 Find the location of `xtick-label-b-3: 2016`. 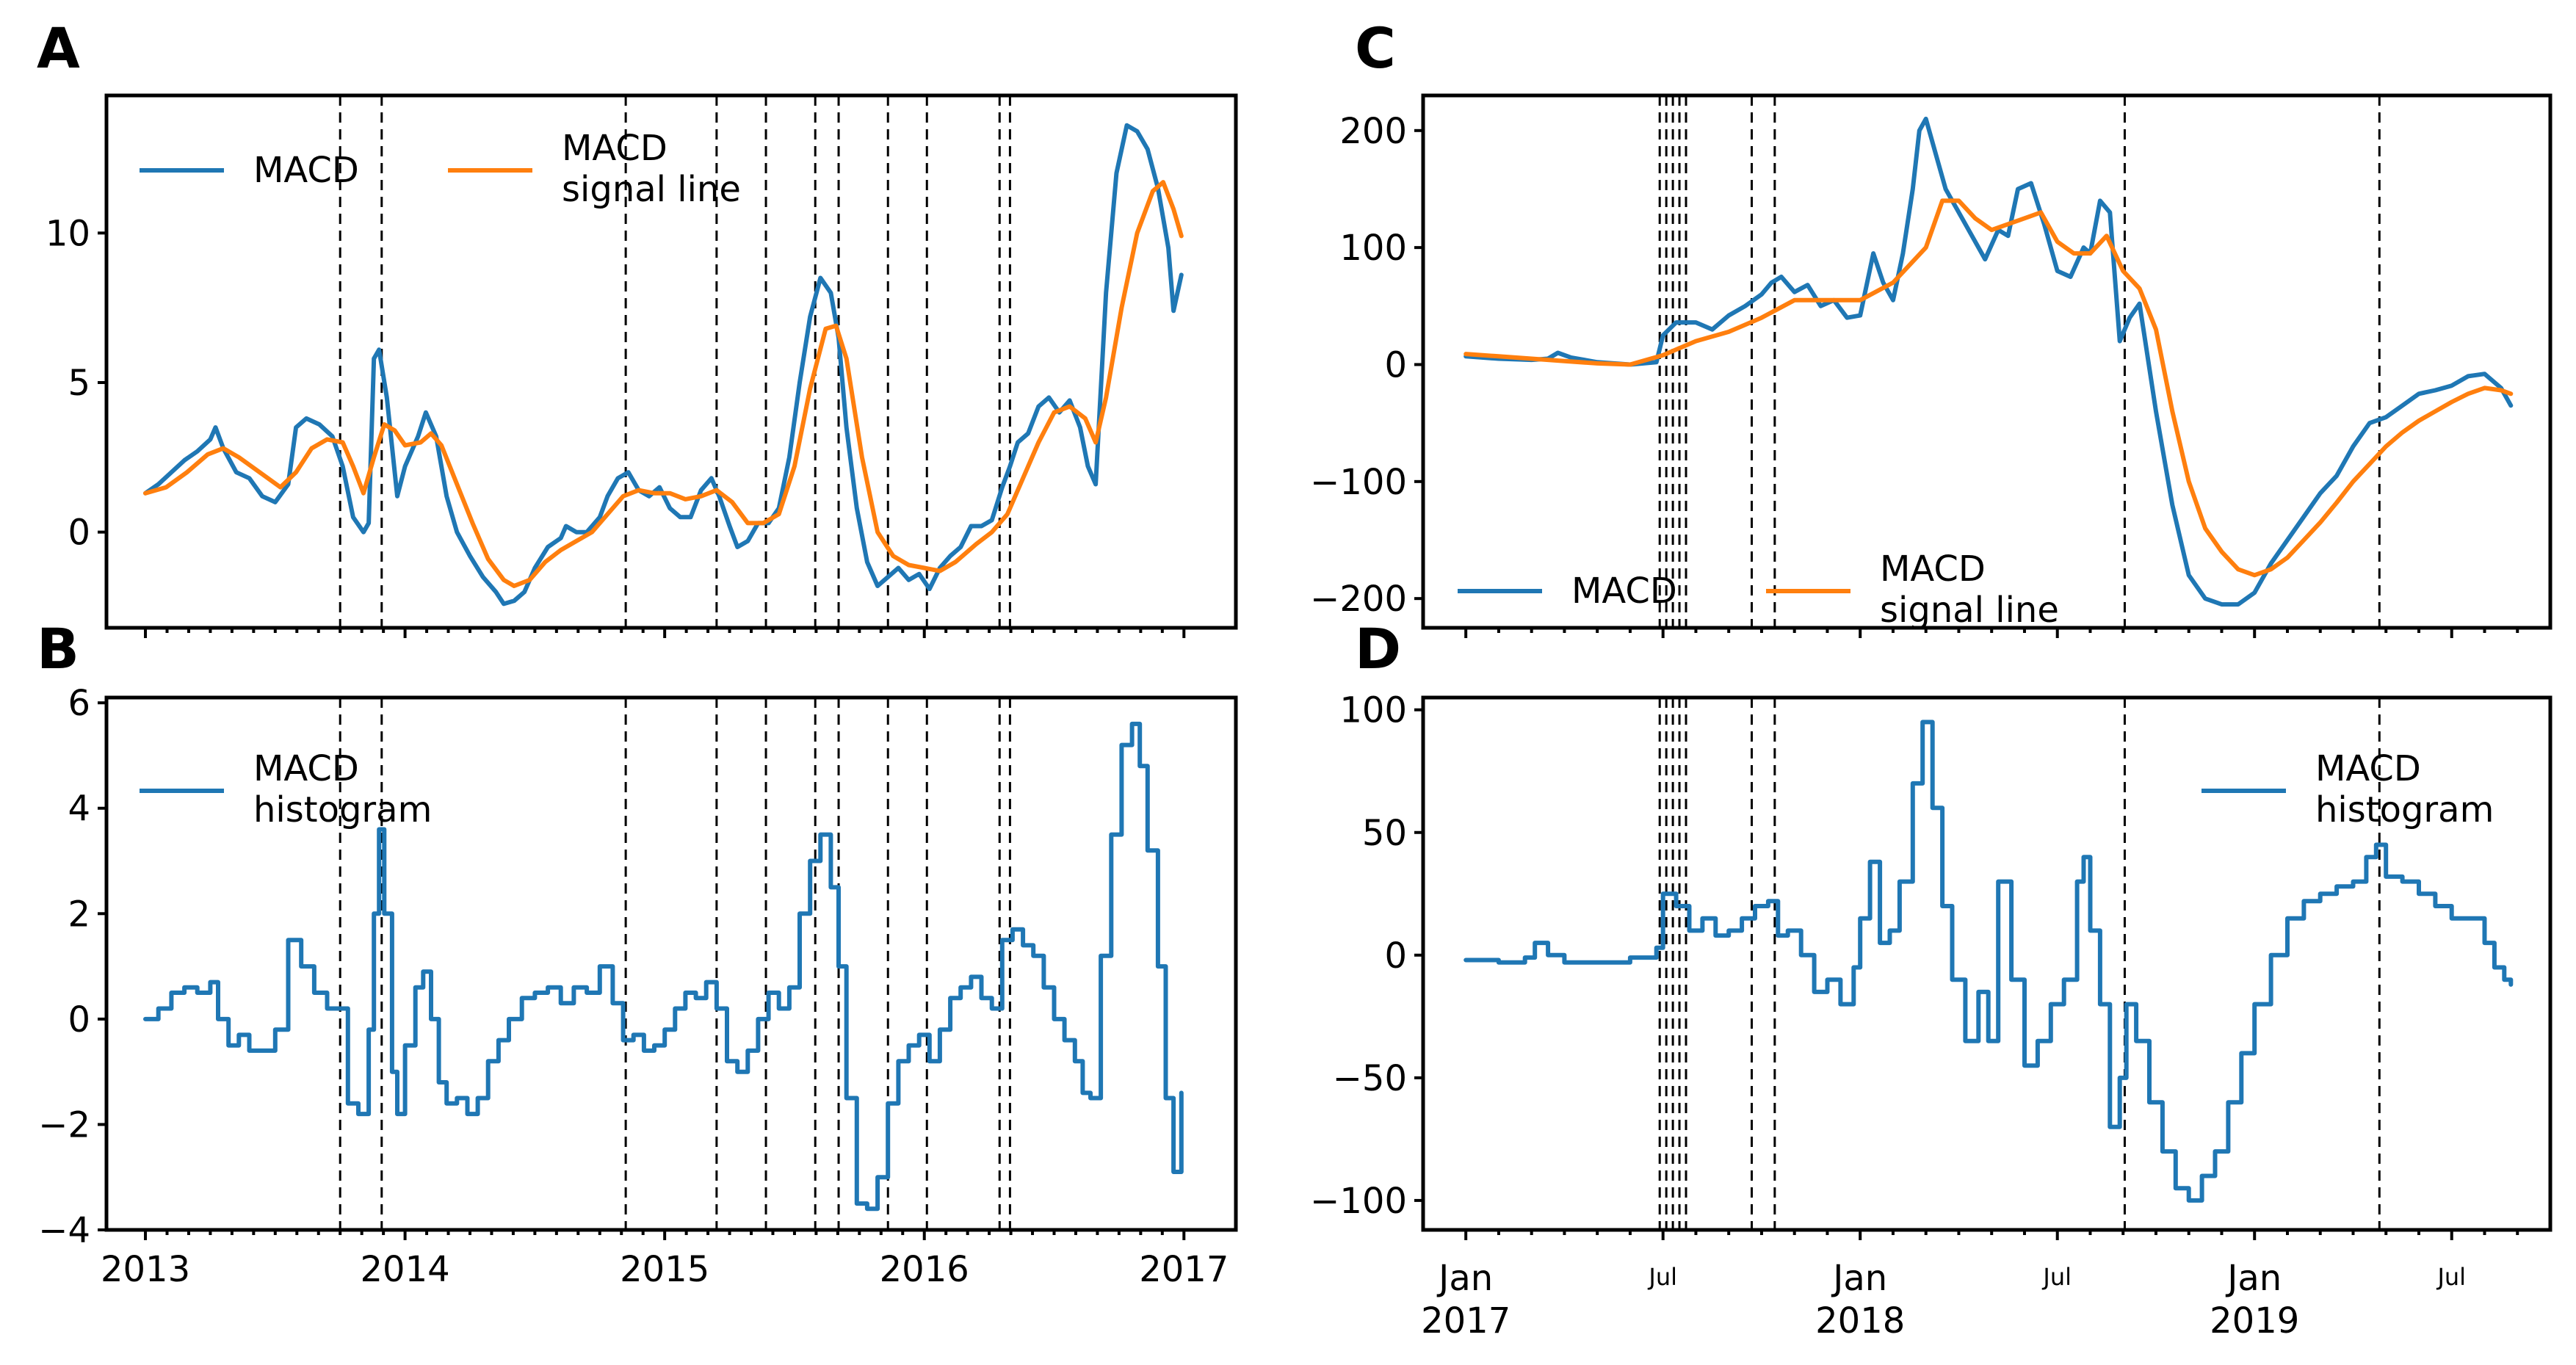

xtick-label-b-3: 2016 is located at coordinates (924, 1269).